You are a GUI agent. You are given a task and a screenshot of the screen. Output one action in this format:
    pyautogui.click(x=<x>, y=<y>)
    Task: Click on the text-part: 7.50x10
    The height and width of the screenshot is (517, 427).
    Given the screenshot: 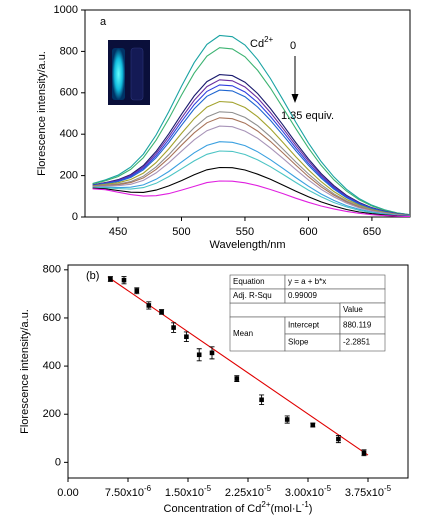 What is the action you would take?
    pyautogui.click(x=124, y=493)
    